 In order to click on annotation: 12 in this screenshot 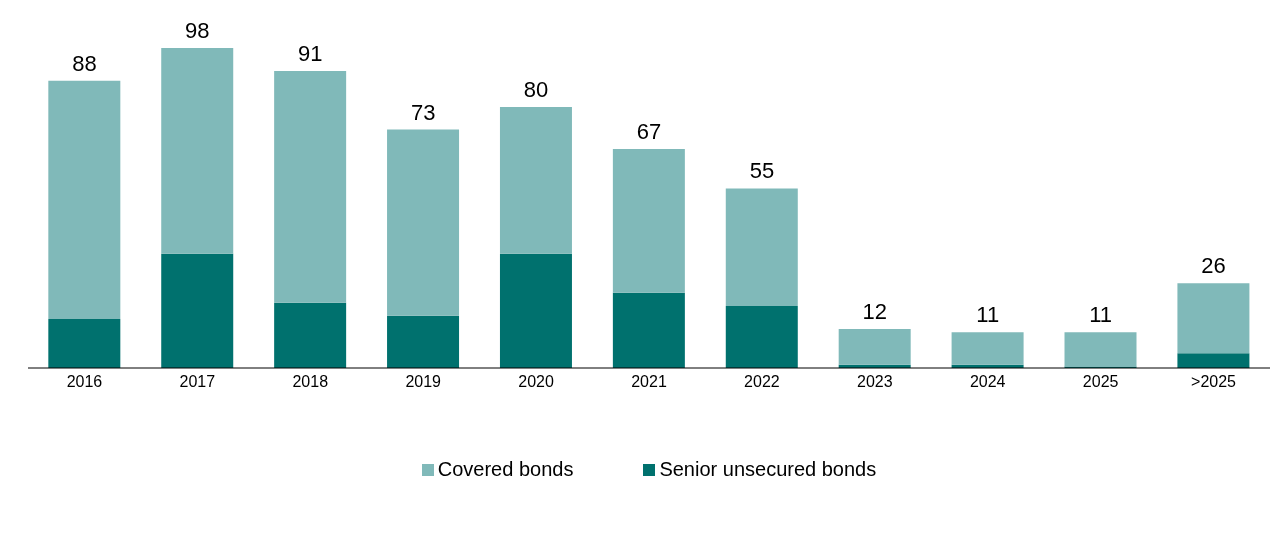, I will do `click(875, 311)`.